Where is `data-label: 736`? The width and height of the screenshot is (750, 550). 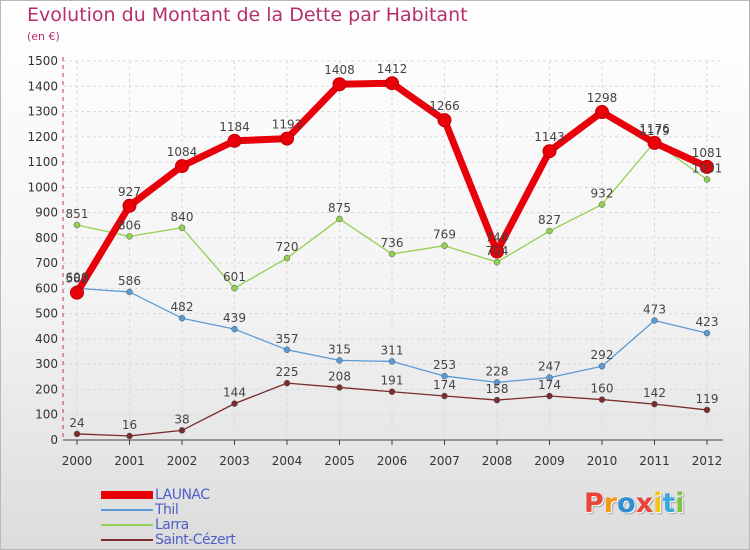
data-label: 736 is located at coordinates (392, 243).